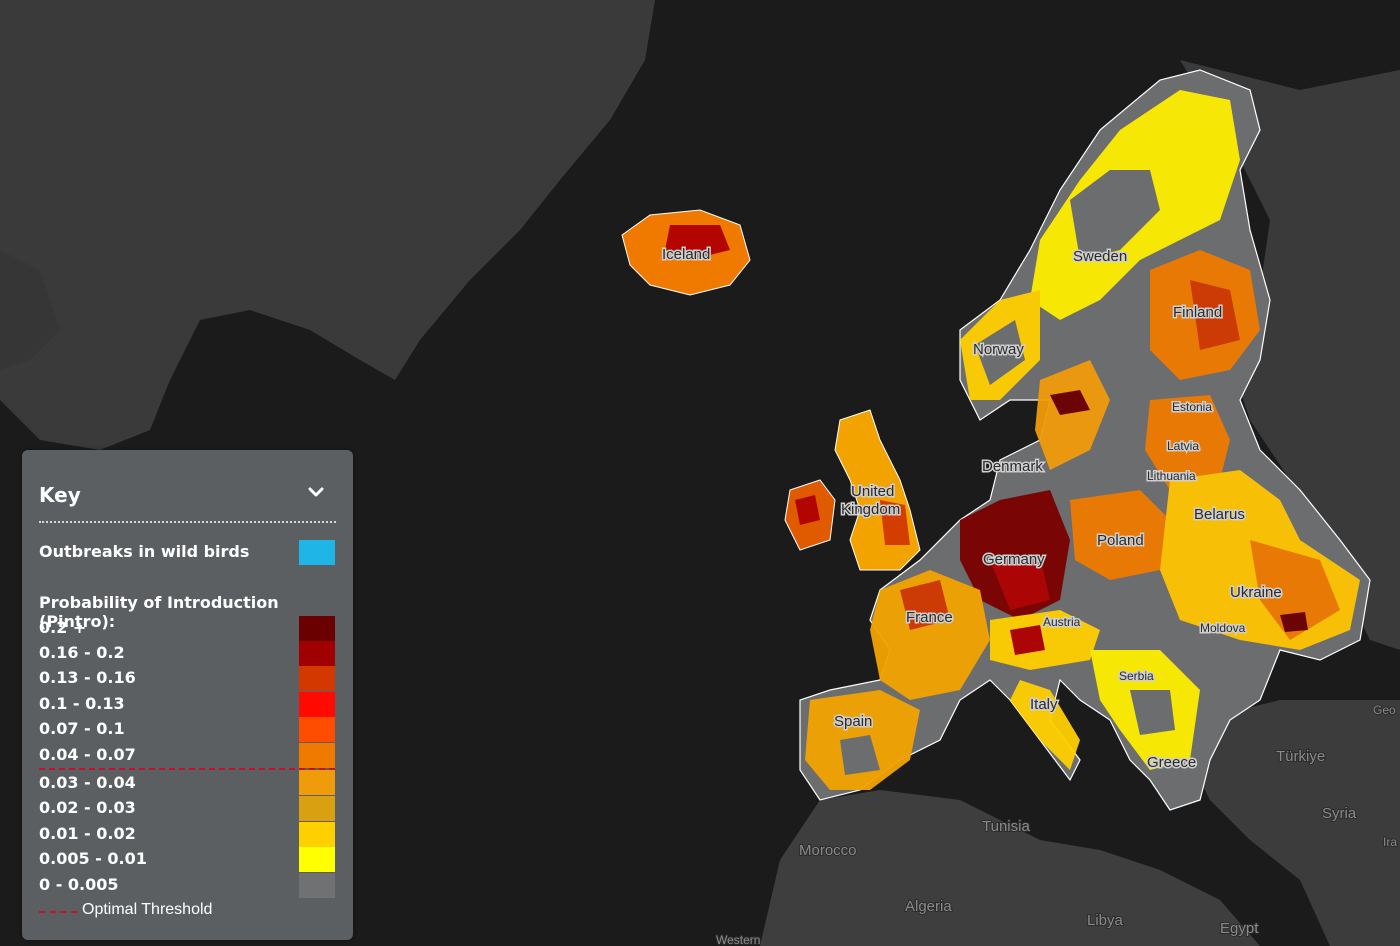 The height and width of the screenshot is (946, 1400). What do you see at coordinates (1014, 559) in the screenshot?
I see `label-germany: Germany` at bounding box center [1014, 559].